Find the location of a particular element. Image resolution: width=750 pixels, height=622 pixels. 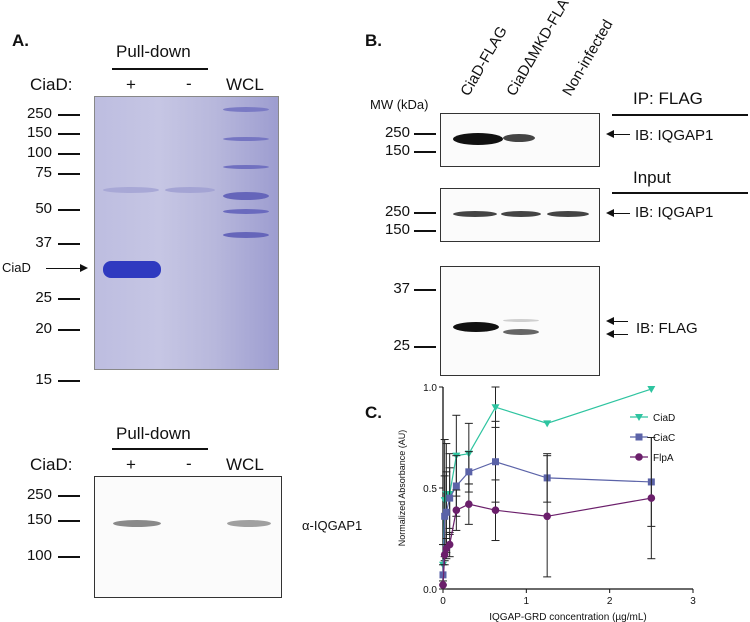

y-tick-label: 1.0 is located at coordinates (430, 388).